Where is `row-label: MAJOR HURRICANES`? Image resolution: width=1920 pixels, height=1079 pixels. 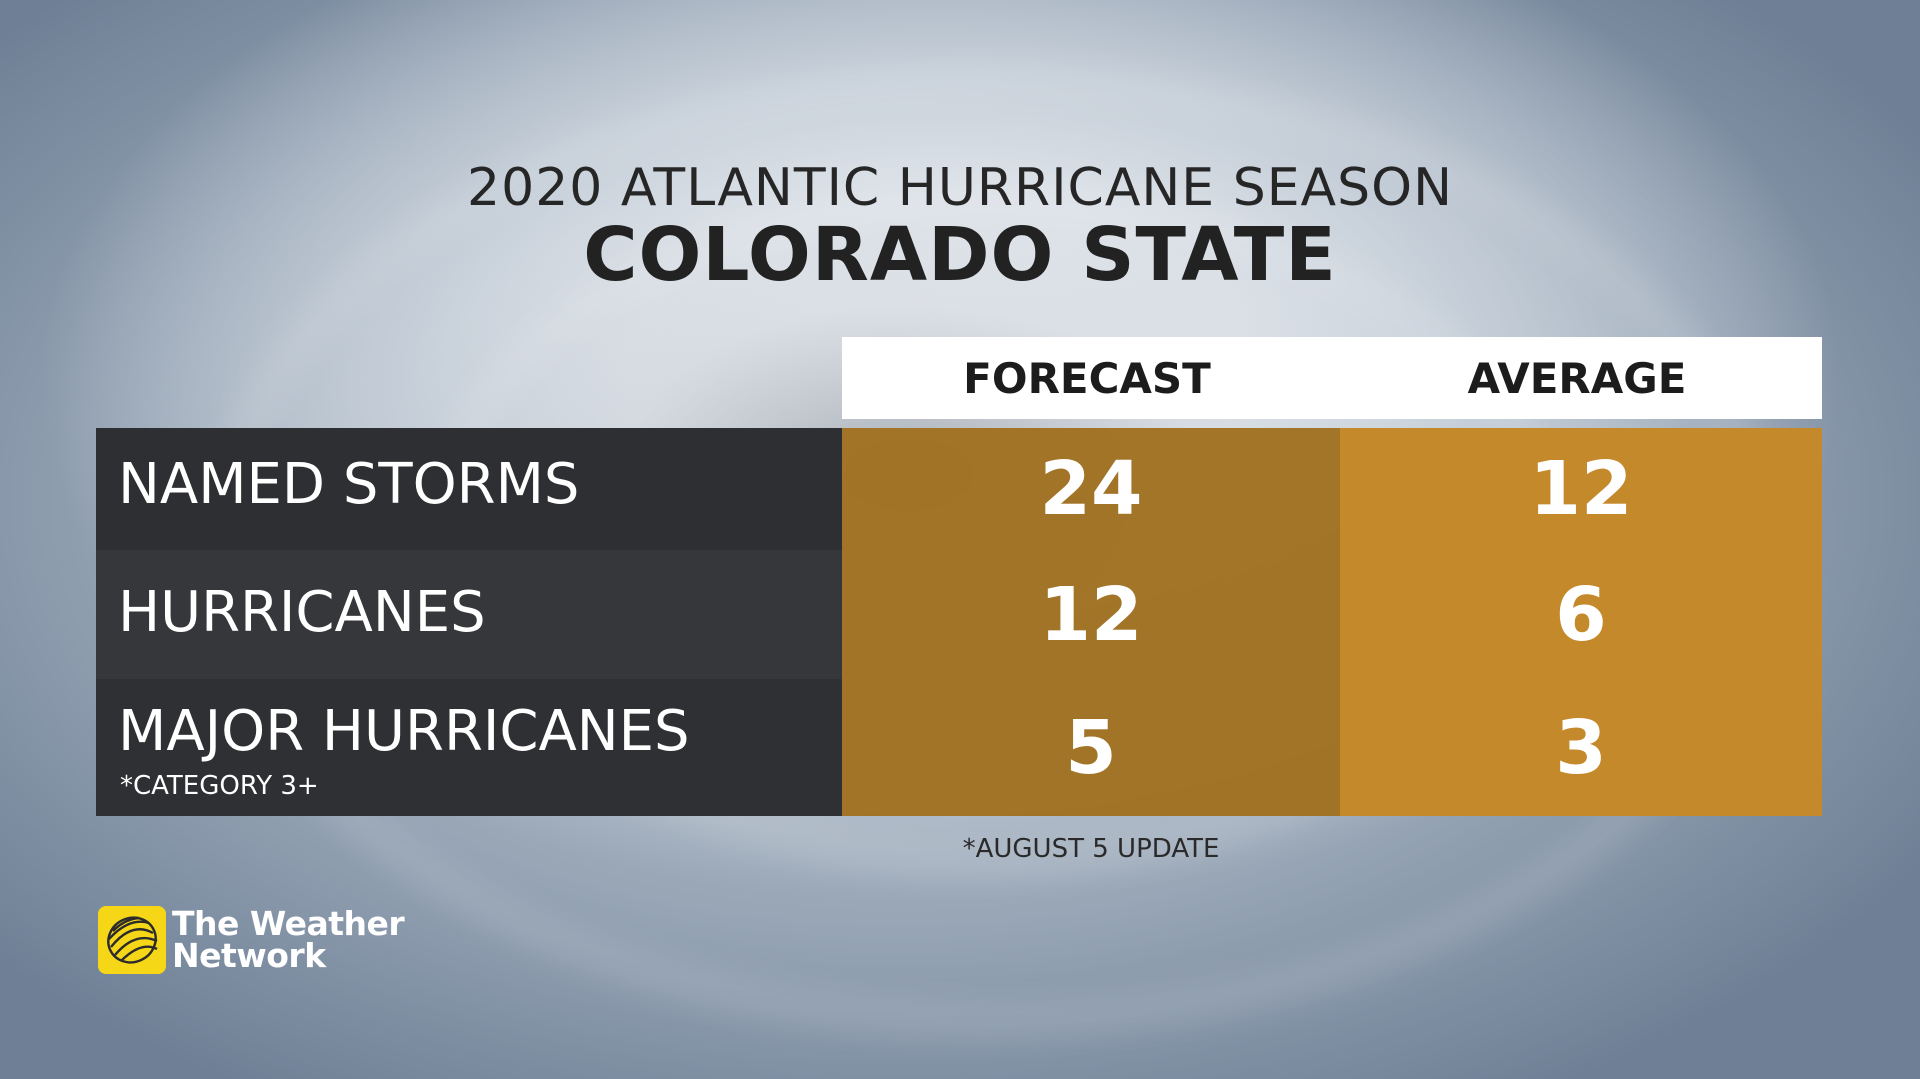
row-label: MAJOR HURRICANES is located at coordinates (404, 731).